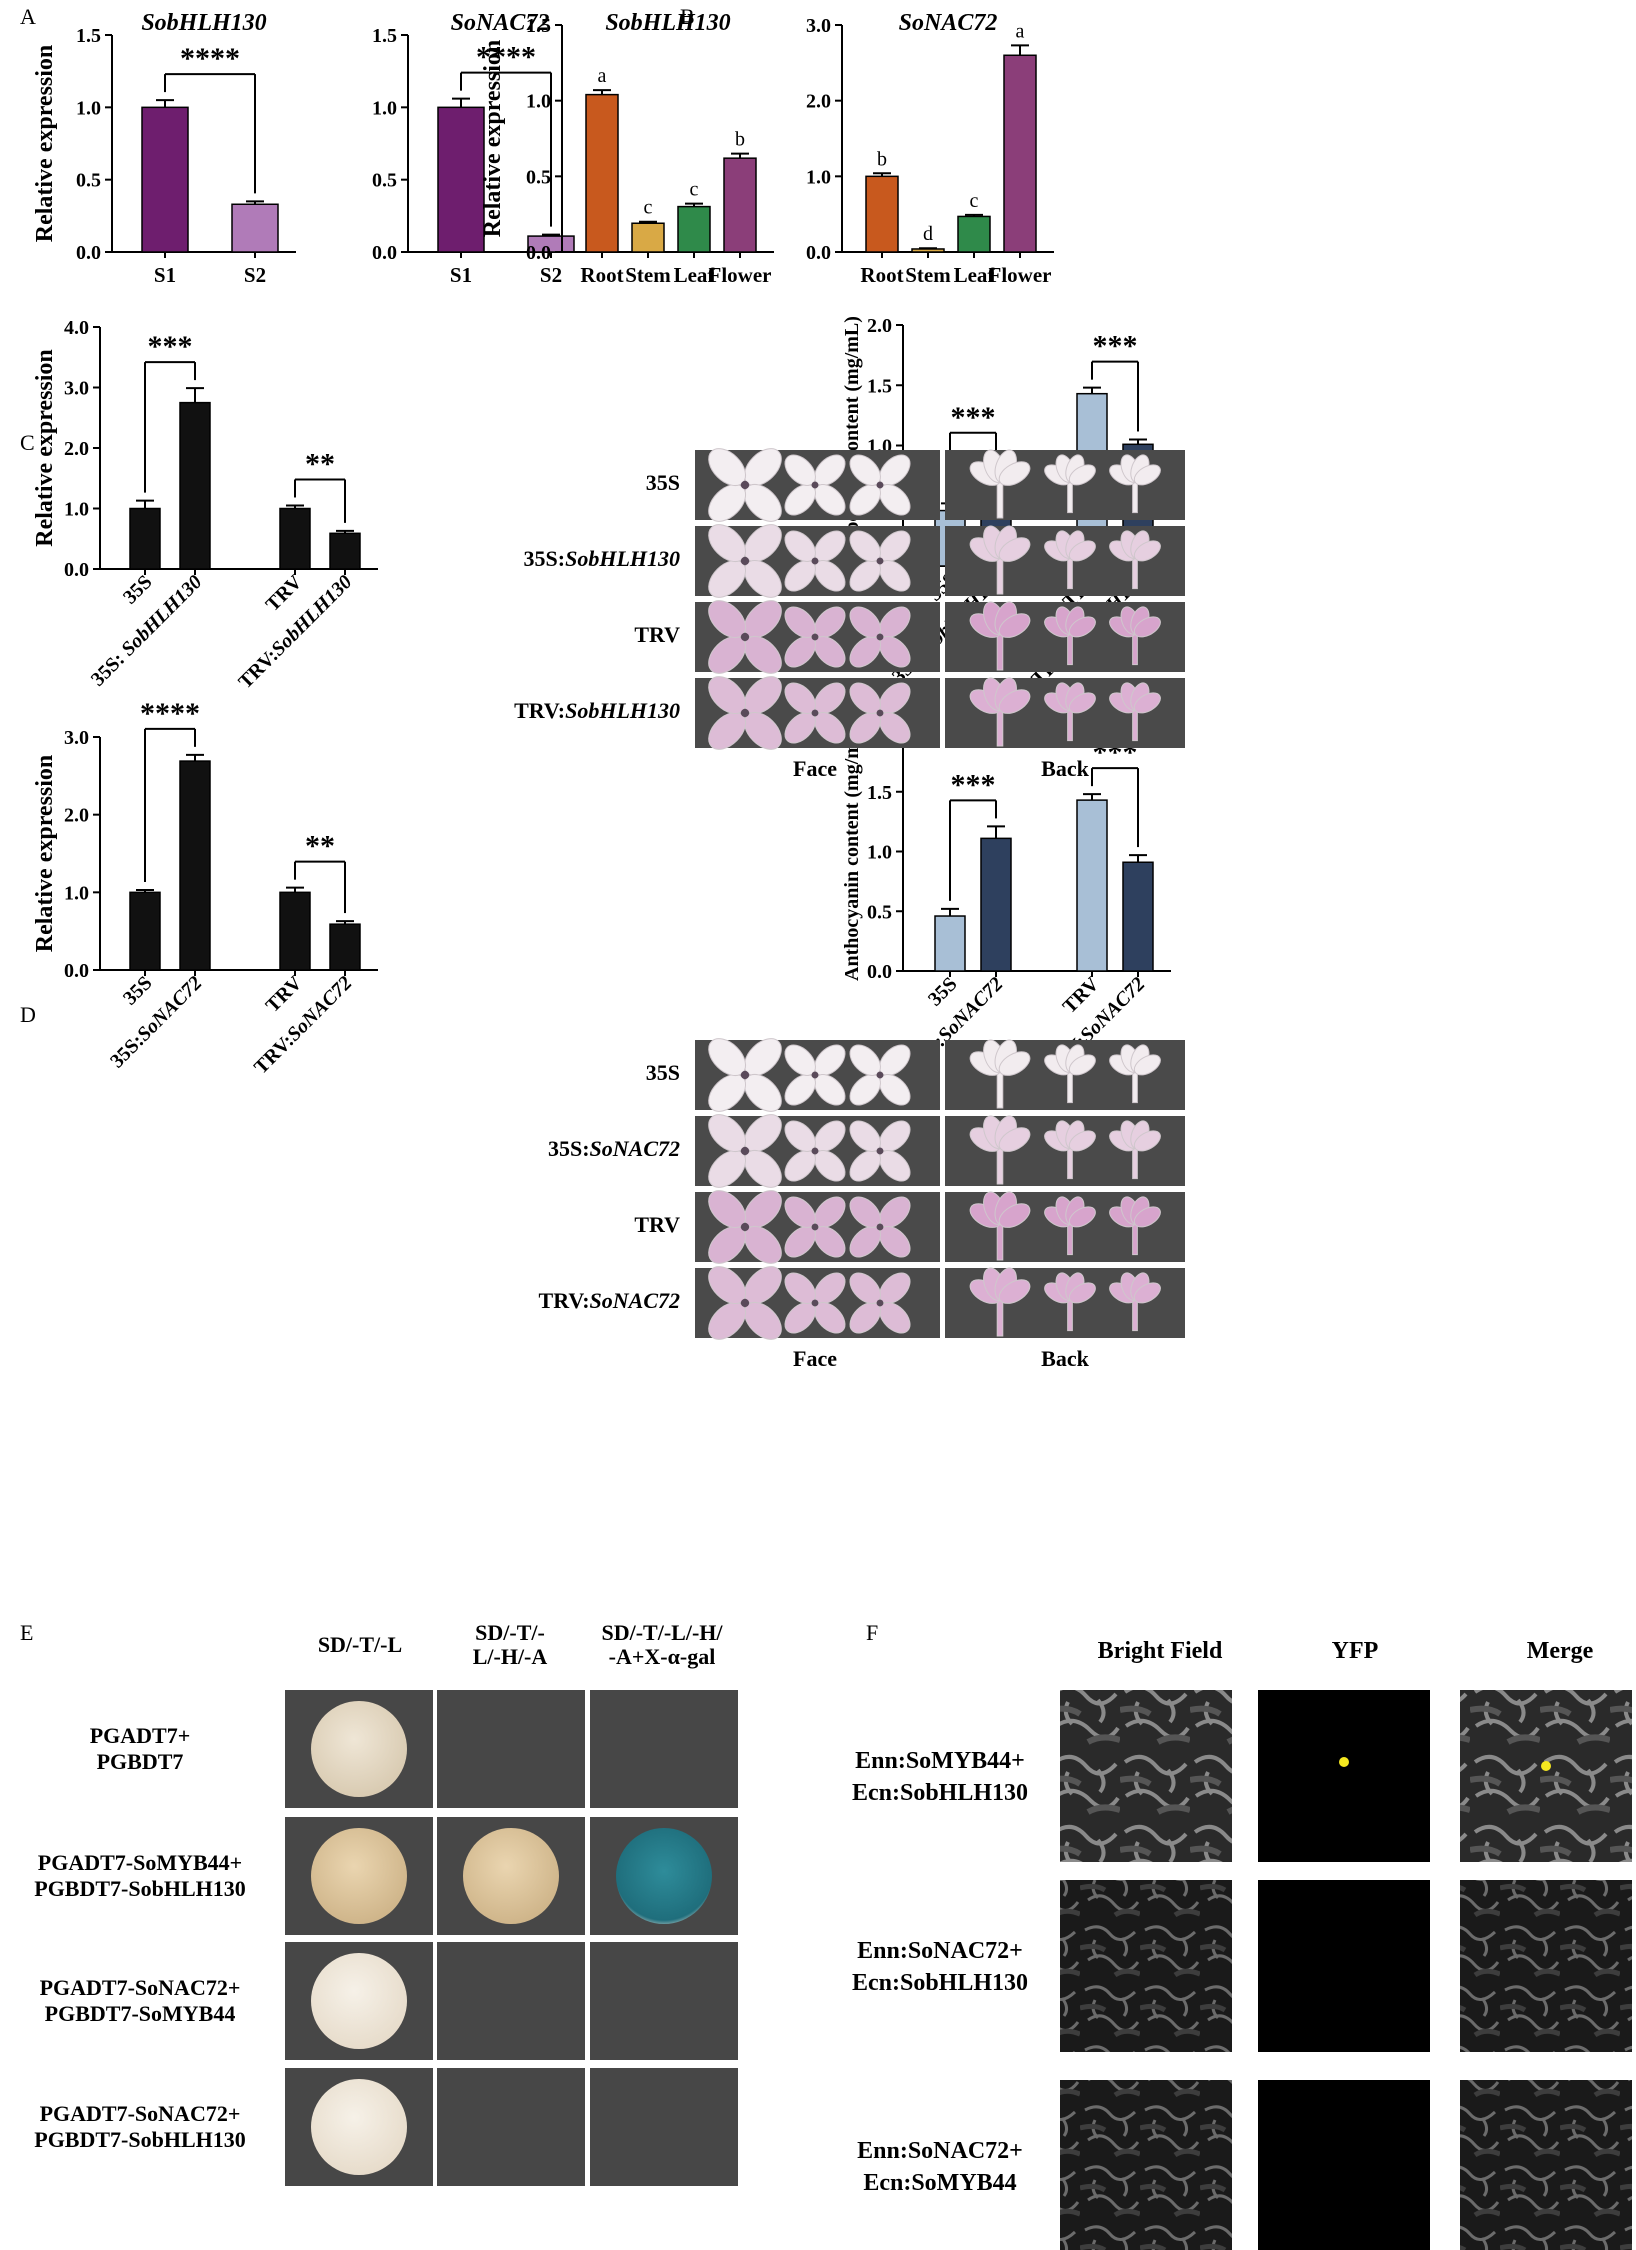 The width and height of the screenshot is (1636, 2250). I want to click on text-line: Enn:SoNAC72+, so click(940, 1951).